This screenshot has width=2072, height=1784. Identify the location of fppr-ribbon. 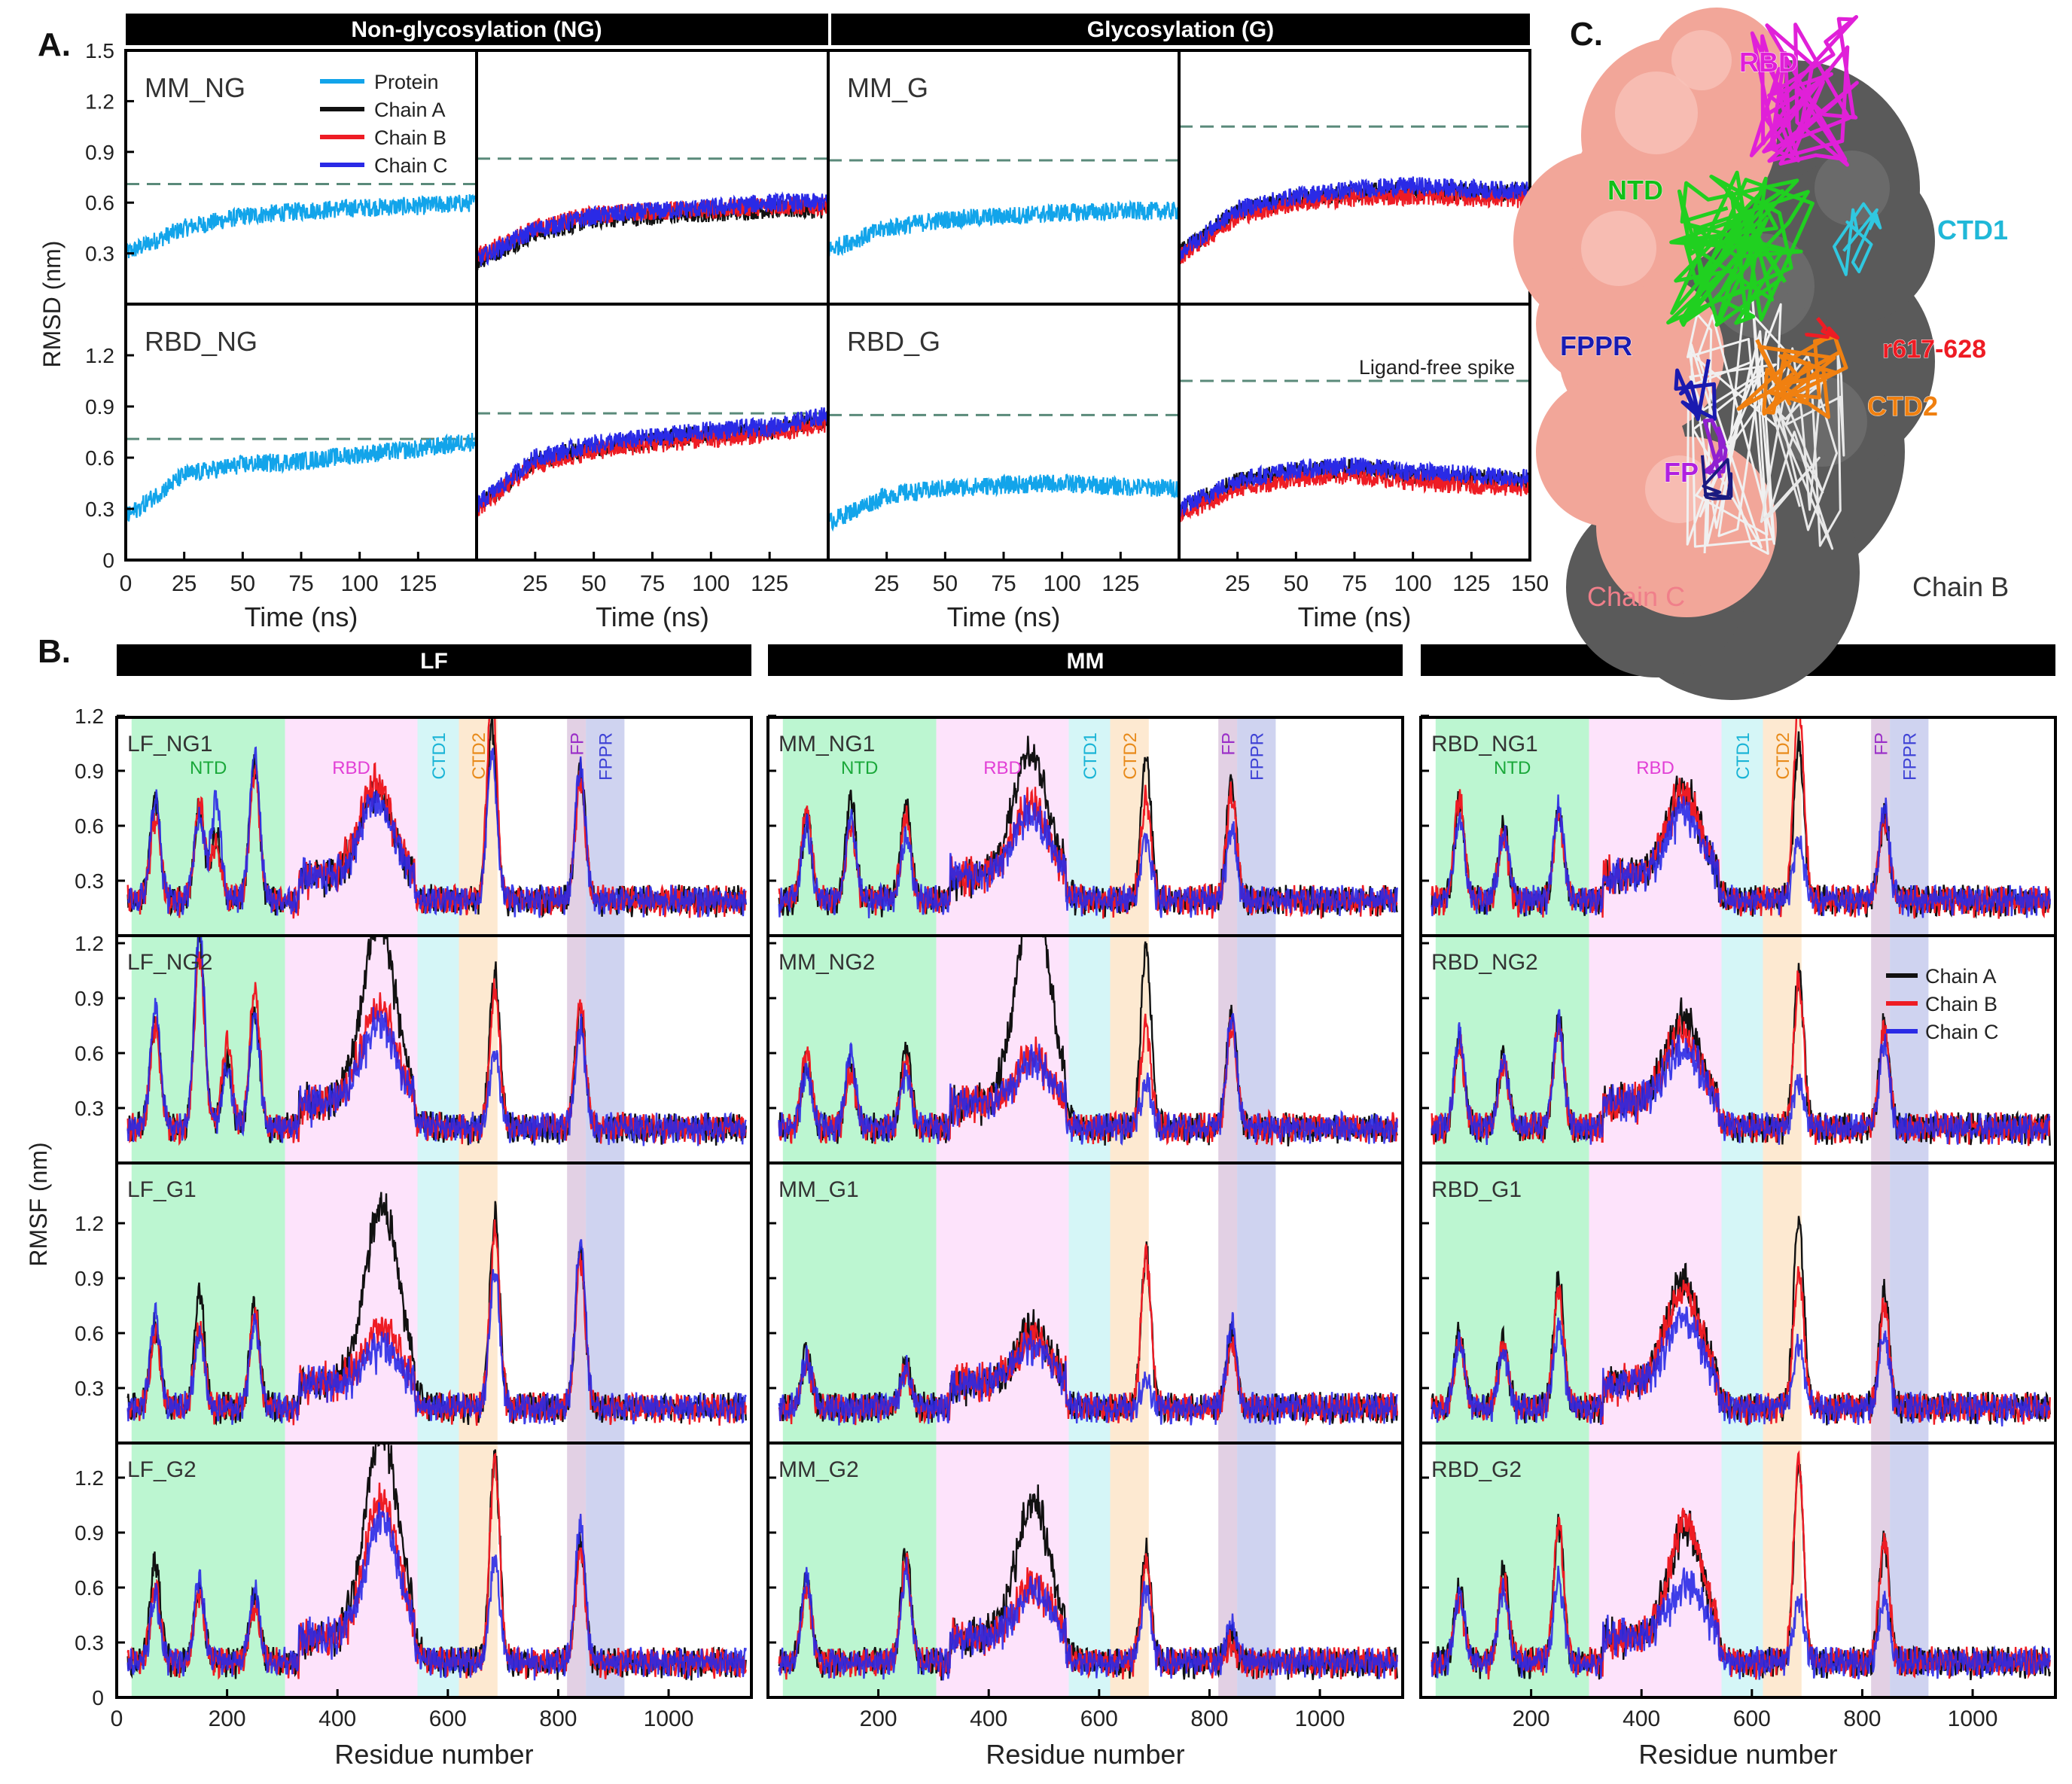
(1695, 390).